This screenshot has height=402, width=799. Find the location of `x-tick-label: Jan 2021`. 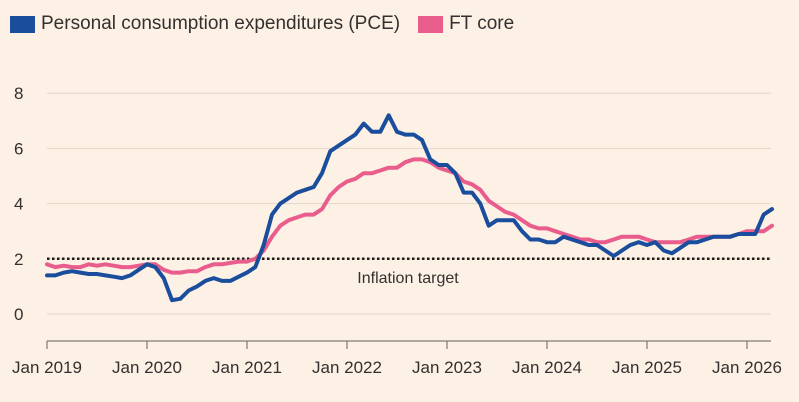

x-tick-label: Jan 2021 is located at coordinates (247, 367).